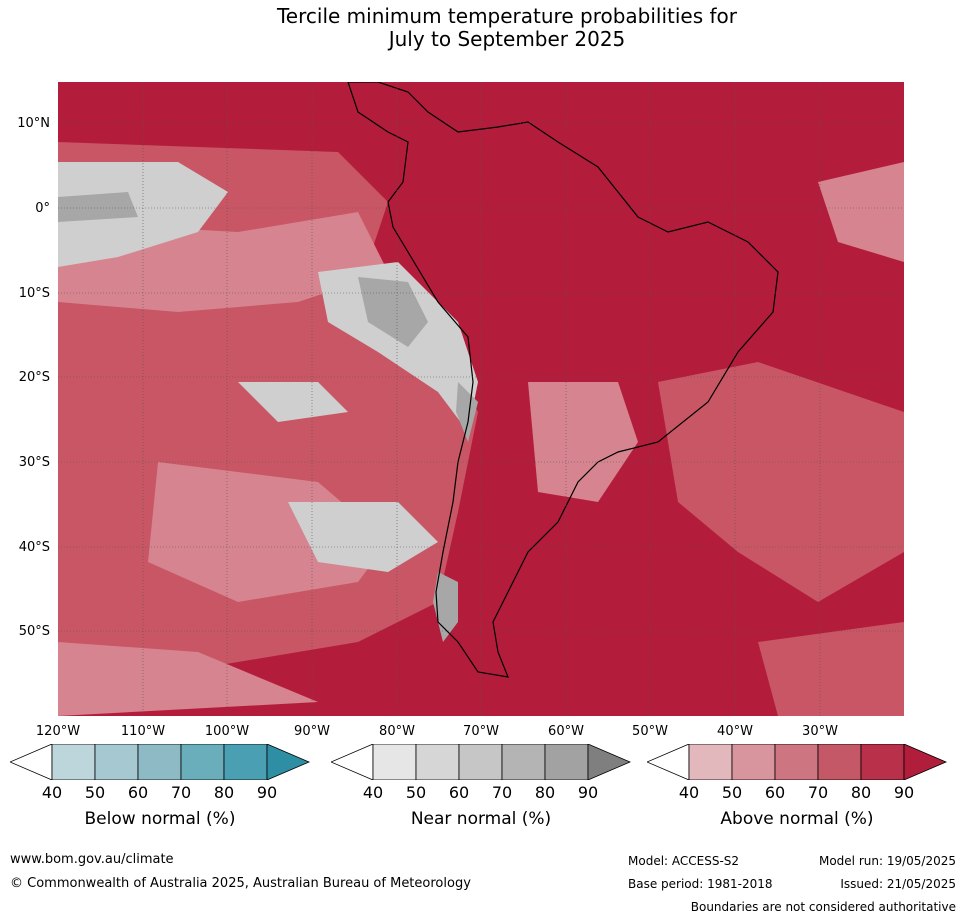 The width and height of the screenshot is (965, 919). Describe the element at coordinates (267, 792) in the screenshot. I see `below-tick-90: 90` at that location.